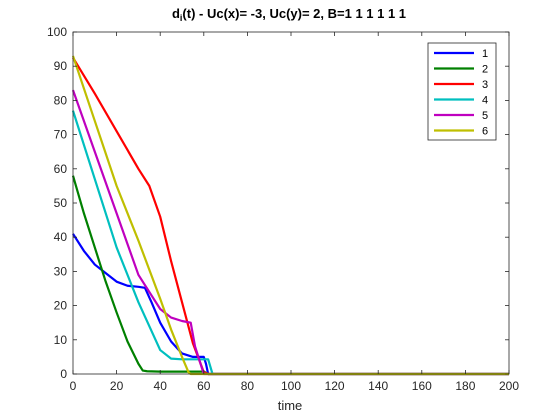 The height and width of the screenshot is (420, 560). What do you see at coordinates (335, 386) in the screenshot?
I see `x-tick-label: 120` at bounding box center [335, 386].